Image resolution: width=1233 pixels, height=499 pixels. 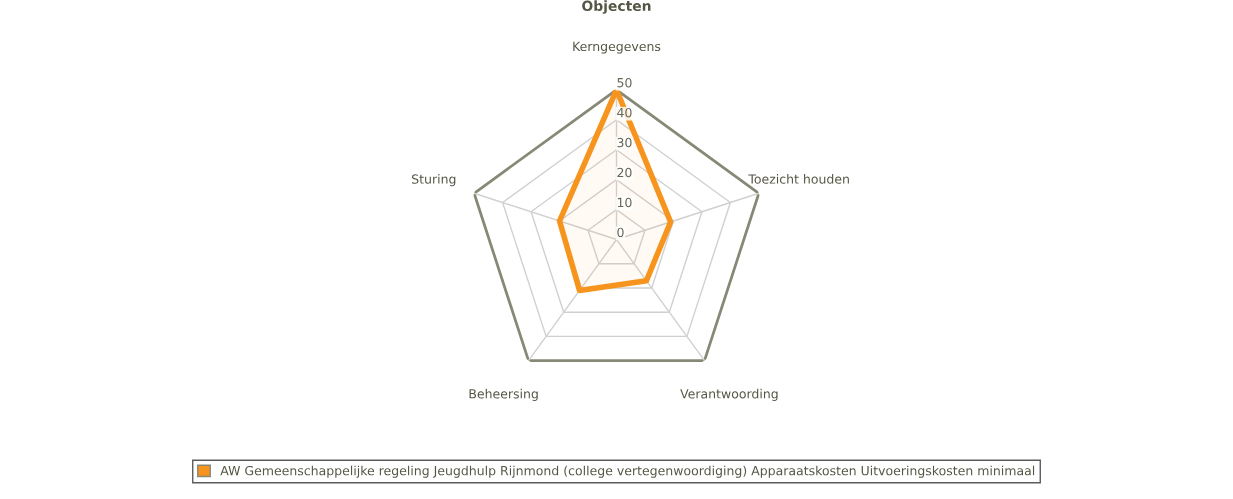 I want to click on y-tick-label: 20, so click(x=624, y=172).